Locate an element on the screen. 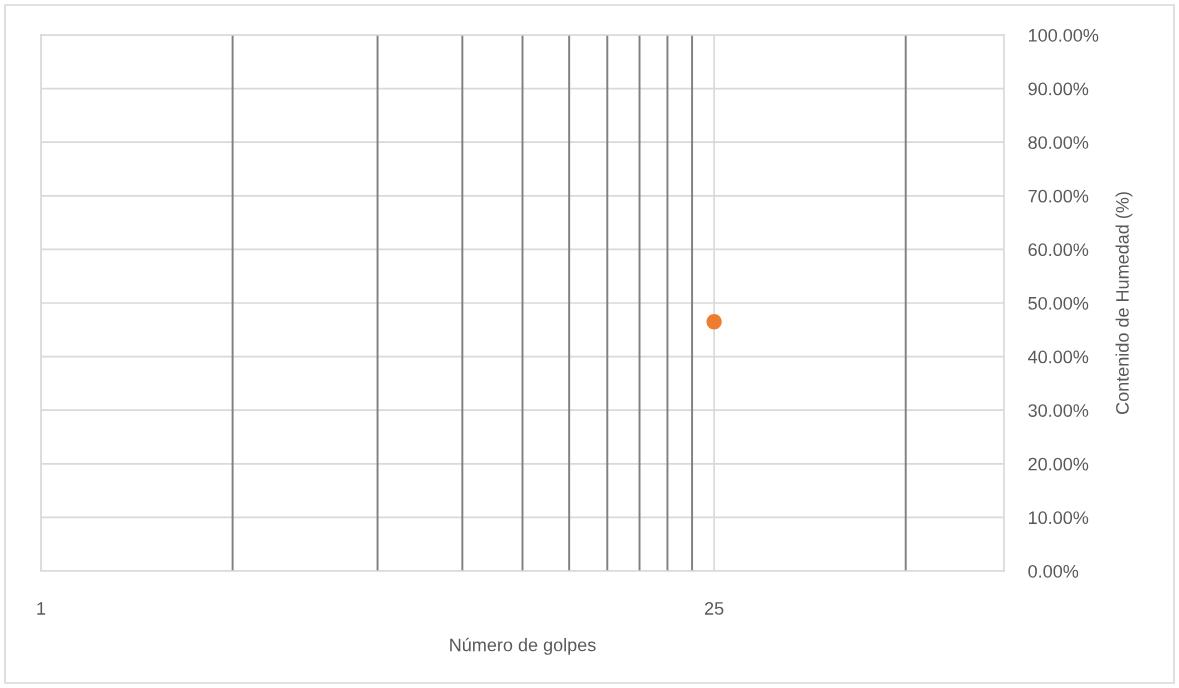 The width and height of the screenshot is (1179, 688). y2-tick-label: 20.00% is located at coordinates (1058, 464).